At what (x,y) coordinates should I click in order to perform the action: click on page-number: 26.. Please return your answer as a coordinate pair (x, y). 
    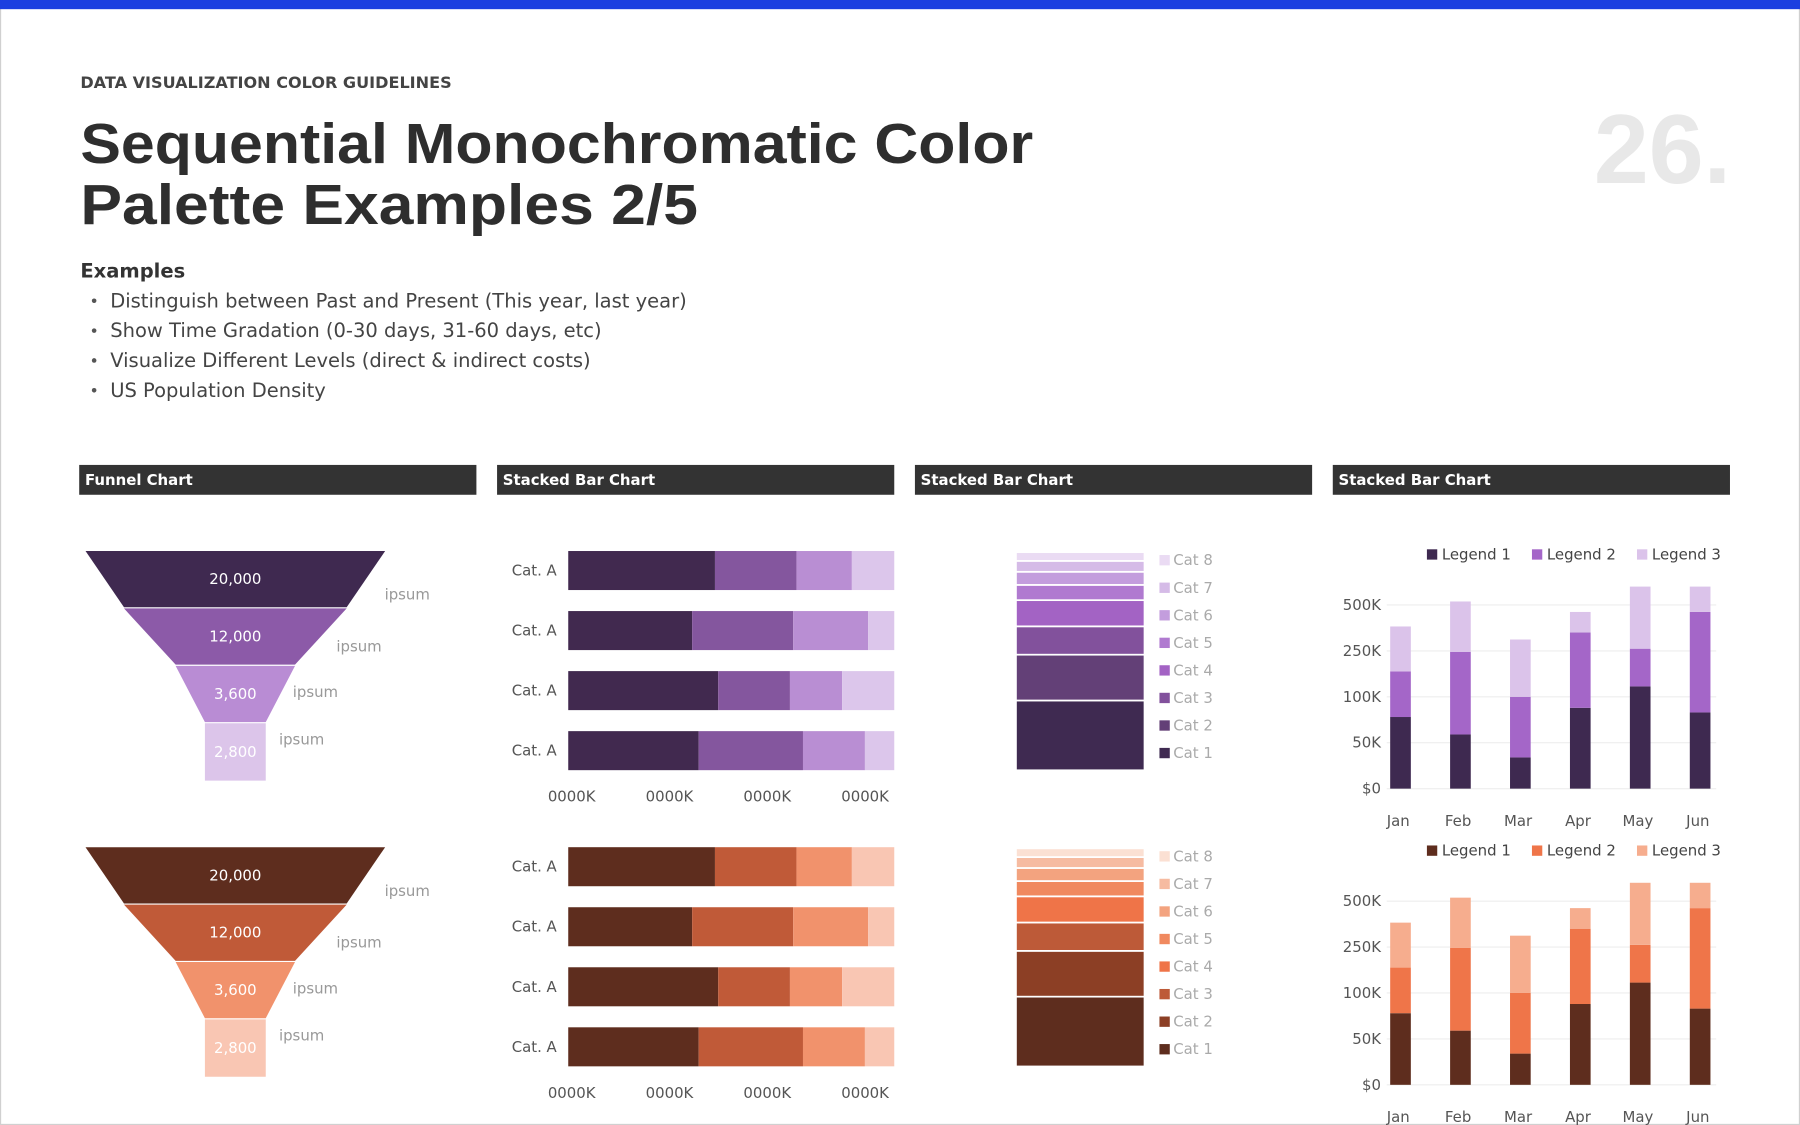
    Looking at the image, I should click on (1662, 149).